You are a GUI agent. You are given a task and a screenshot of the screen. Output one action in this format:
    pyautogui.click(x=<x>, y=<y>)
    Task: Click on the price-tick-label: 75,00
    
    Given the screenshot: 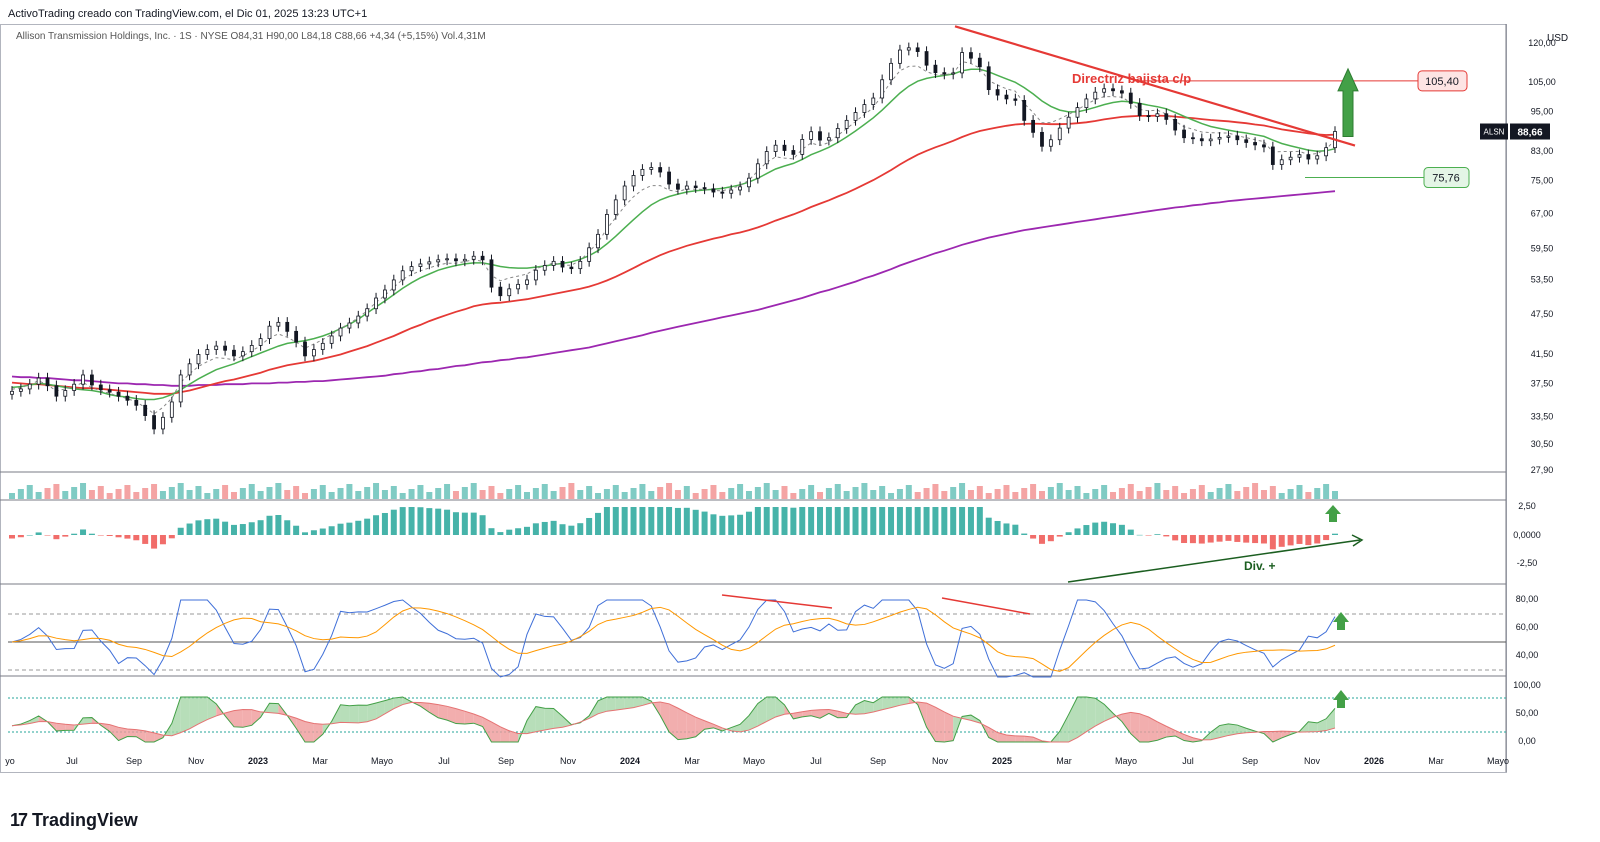 What is the action you would take?
    pyautogui.click(x=1542, y=180)
    